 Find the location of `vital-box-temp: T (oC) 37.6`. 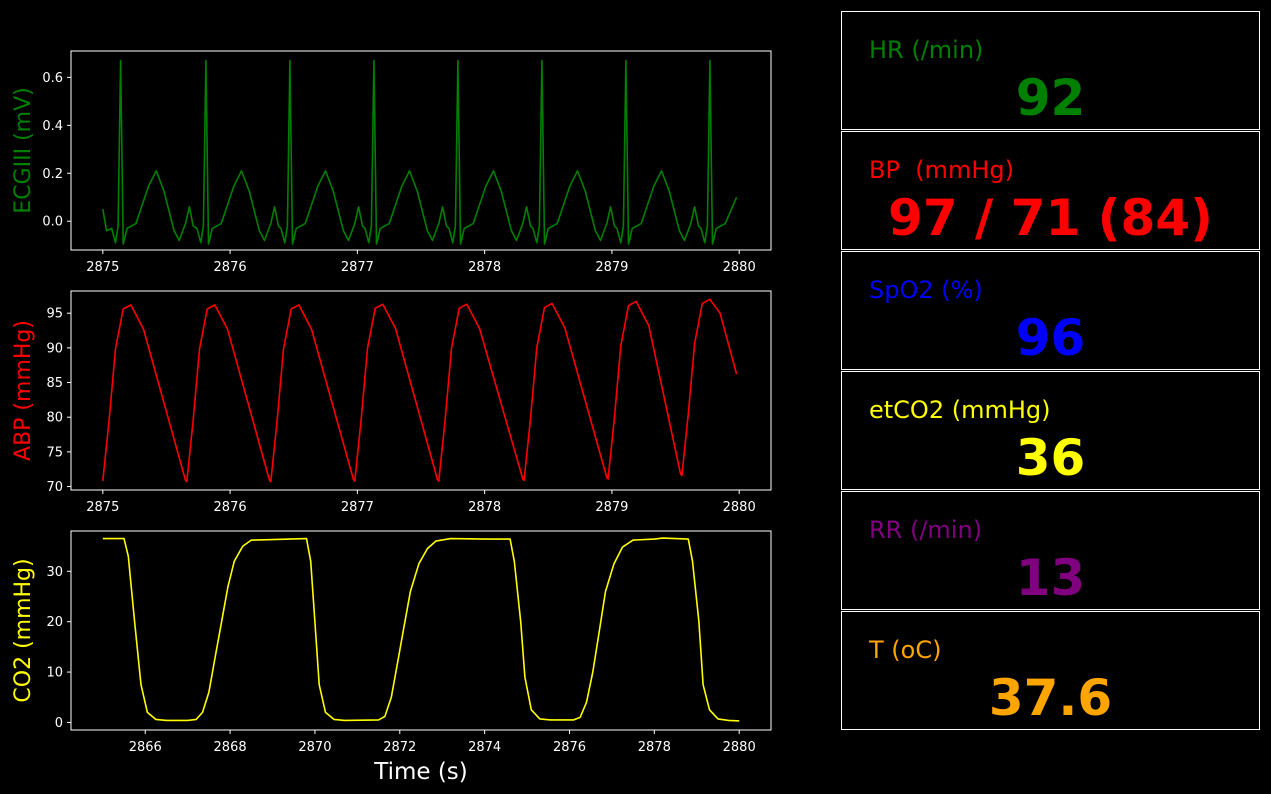

vital-box-temp: T (oC) 37.6 is located at coordinates (1050, 670).